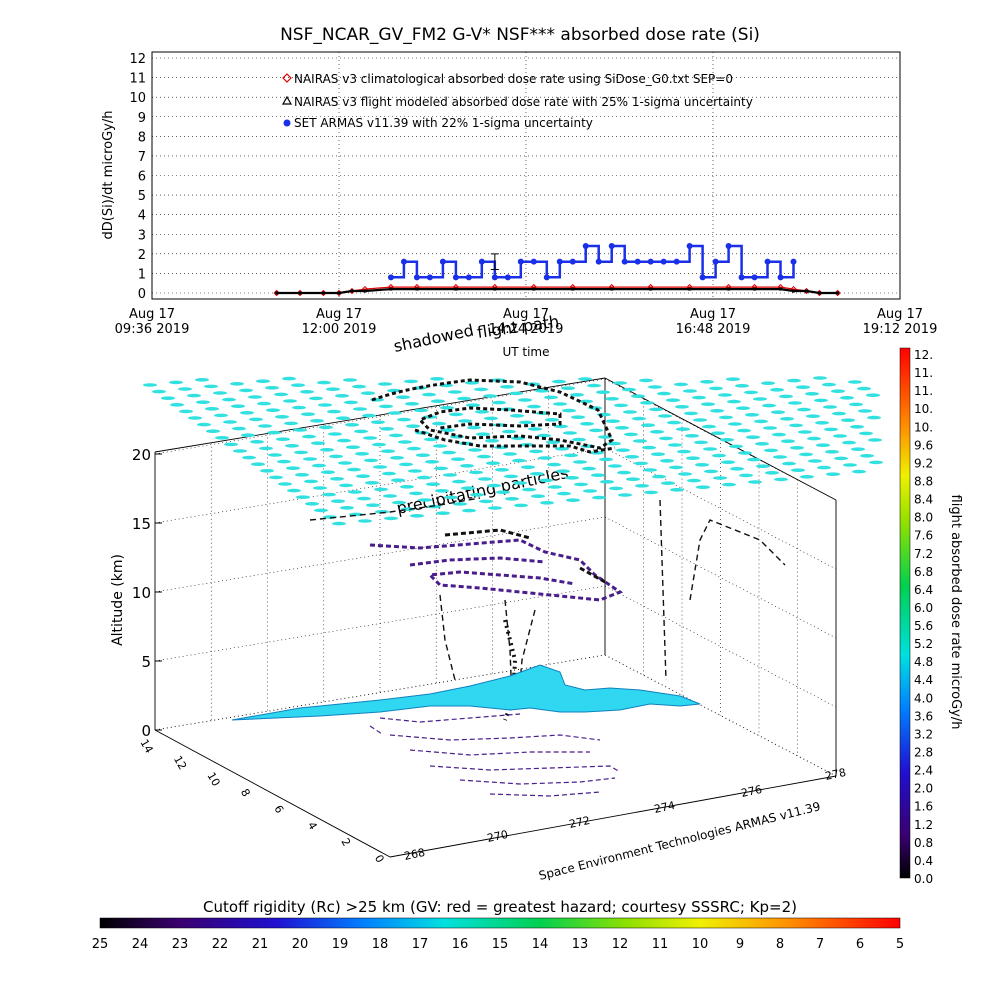 This screenshot has height=1000, width=1000. Describe the element at coordinates (180, 763) in the screenshot. I see `lat-tick-label: 12` at that location.